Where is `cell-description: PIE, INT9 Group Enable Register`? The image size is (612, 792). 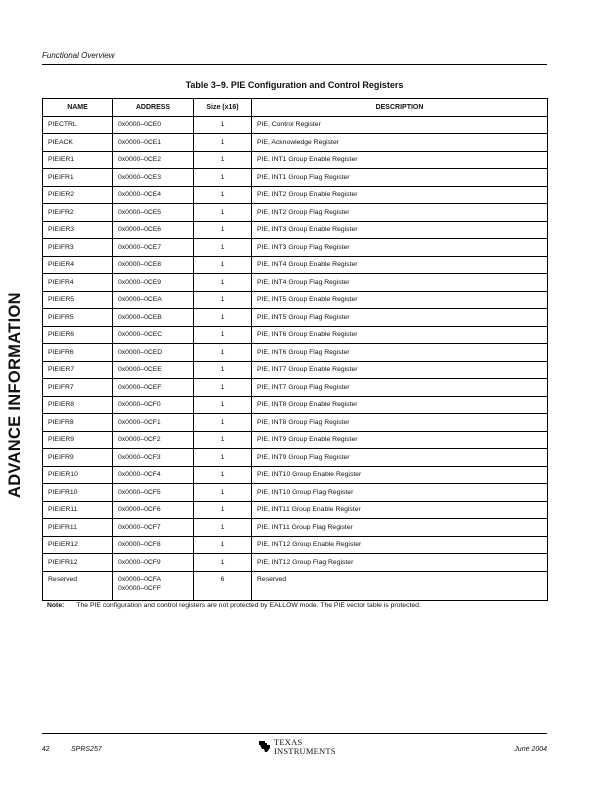 cell-description: PIE, INT9 Group Enable Register is located at coordinates (399, 439).